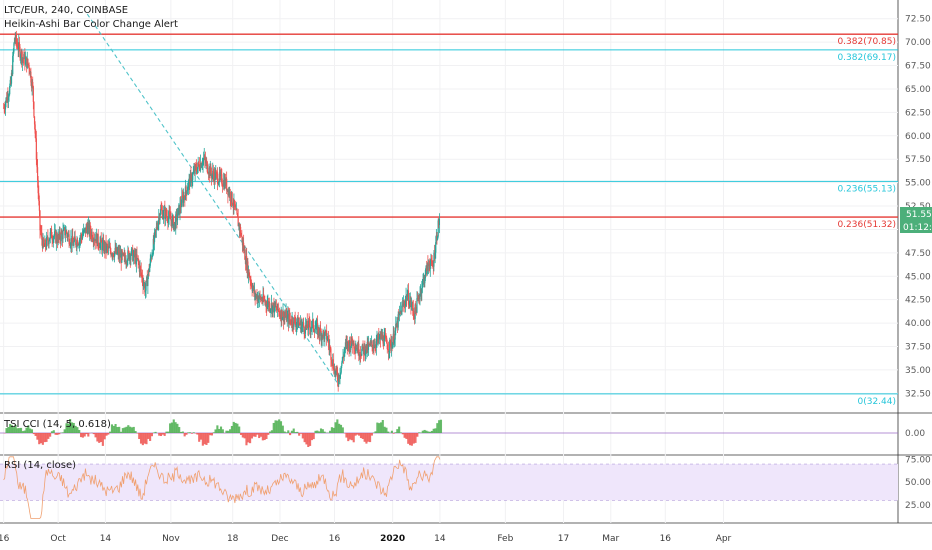  Describe the element at coordinates (724, 539) in the screenshot. I see `time-tick-label: Apr` at that location.